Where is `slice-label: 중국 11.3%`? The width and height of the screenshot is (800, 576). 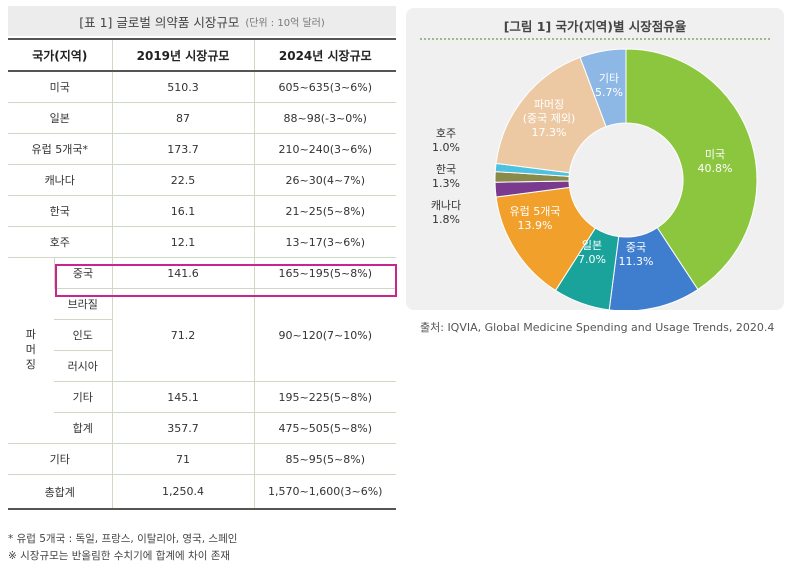
slice-label: 중국 11.3% is located at coordinates (636, 254).